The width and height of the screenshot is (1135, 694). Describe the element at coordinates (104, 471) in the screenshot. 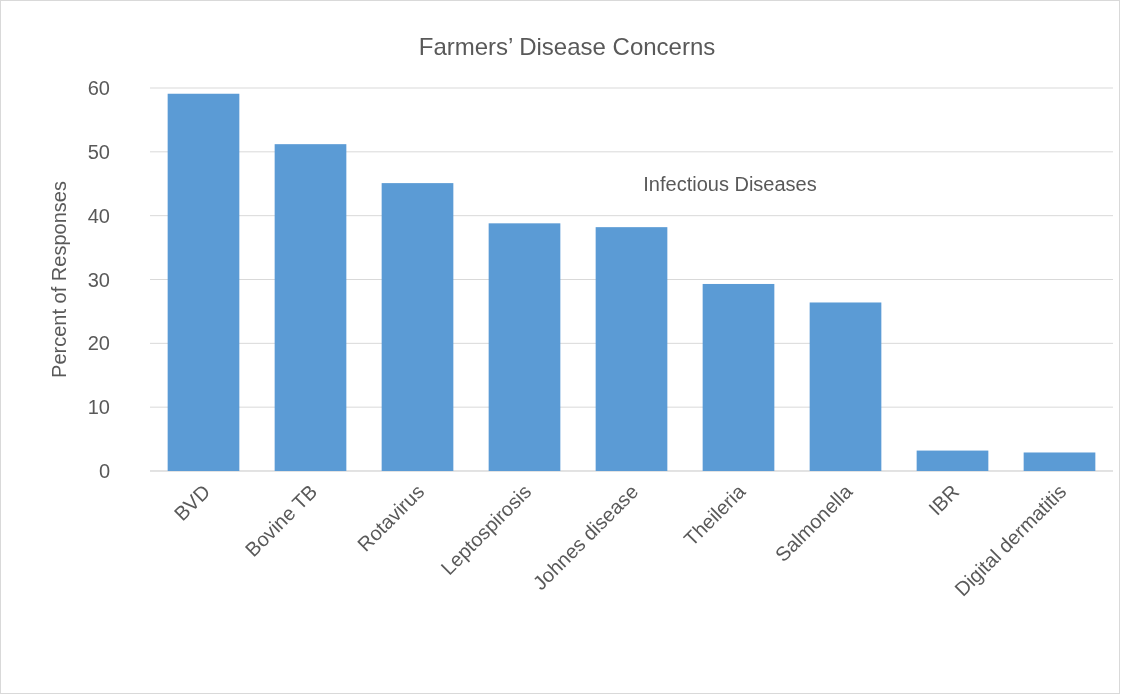

I see `y-tick-label: 0` at that location.